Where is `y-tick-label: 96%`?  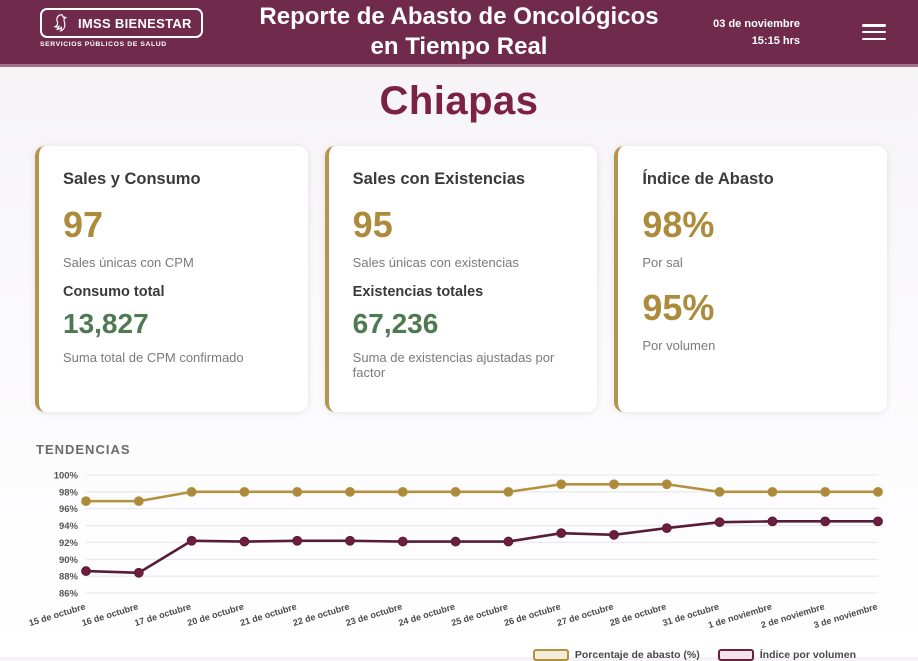 y-tick-label: 96% is located at coordinates (69, 509).